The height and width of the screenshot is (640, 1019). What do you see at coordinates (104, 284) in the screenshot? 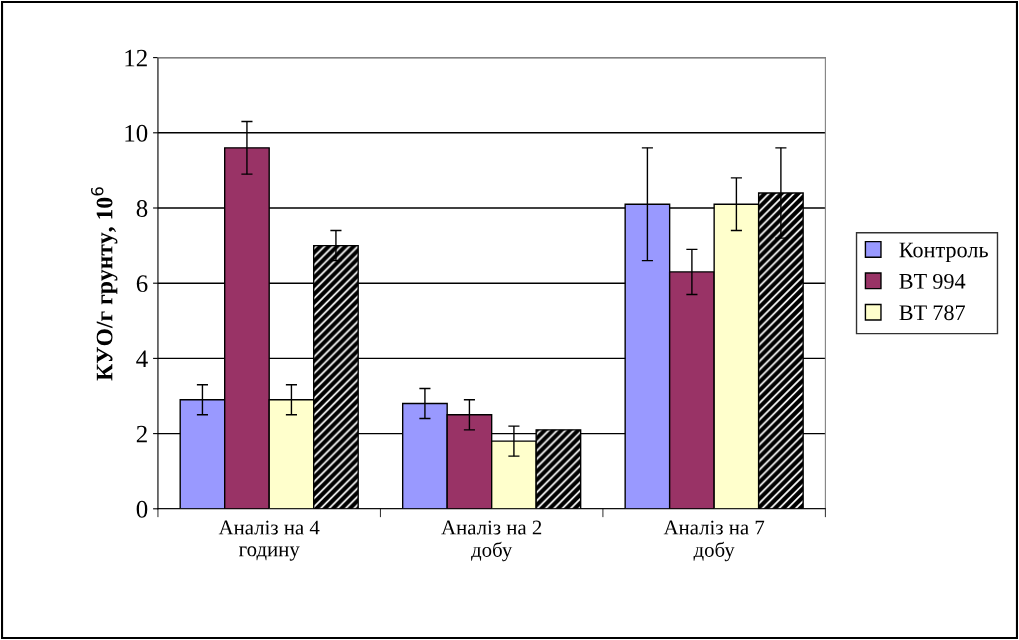
I see `y-axis-title: КУО/г грунту, 10$^{6}$` at bounding box center [104, 284].